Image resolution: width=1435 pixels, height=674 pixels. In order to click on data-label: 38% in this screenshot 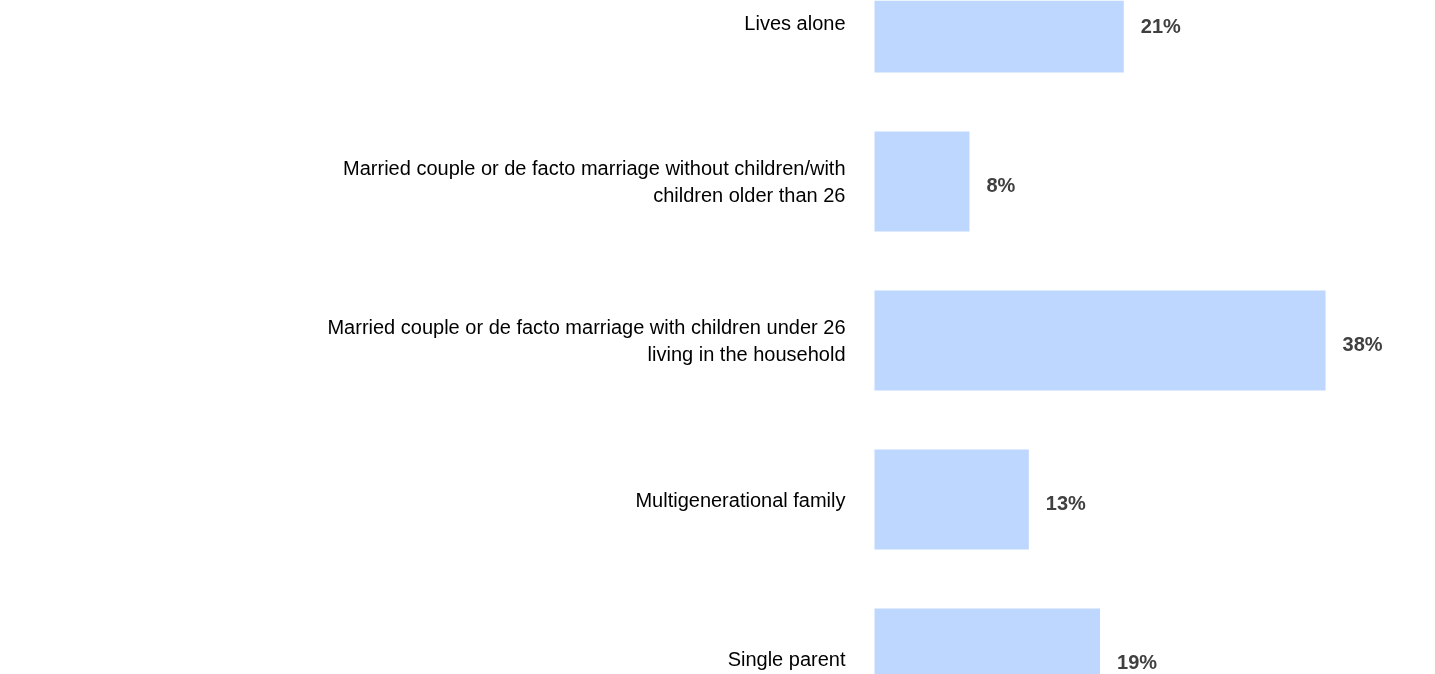, I will do `click(1362, 343)`.